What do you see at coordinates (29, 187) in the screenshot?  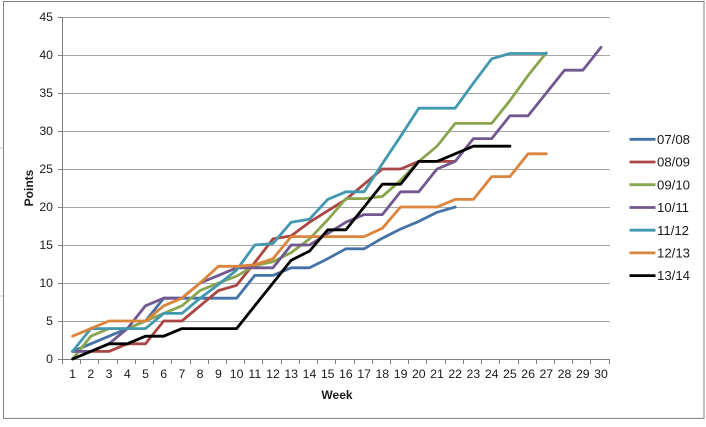 I see `svg-text: Points` at bounding box center [29, 187].